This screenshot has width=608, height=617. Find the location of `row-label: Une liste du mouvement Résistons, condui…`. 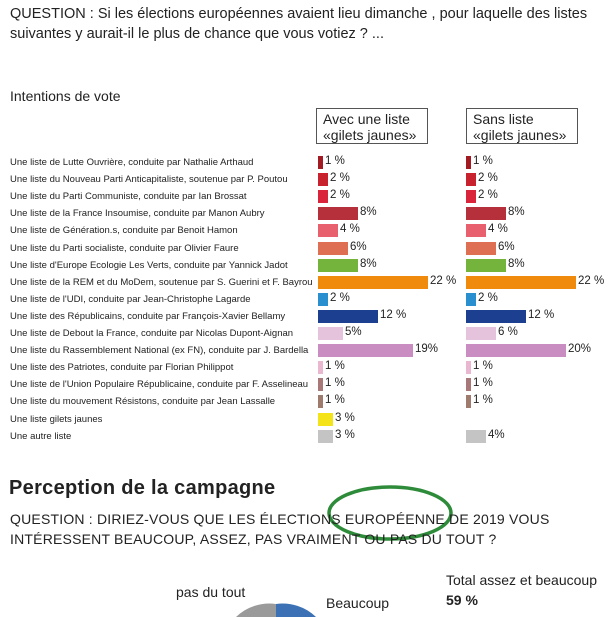

row-label: Une liste du mouvement Résistons, condui… is located at coordinates (143, 402).